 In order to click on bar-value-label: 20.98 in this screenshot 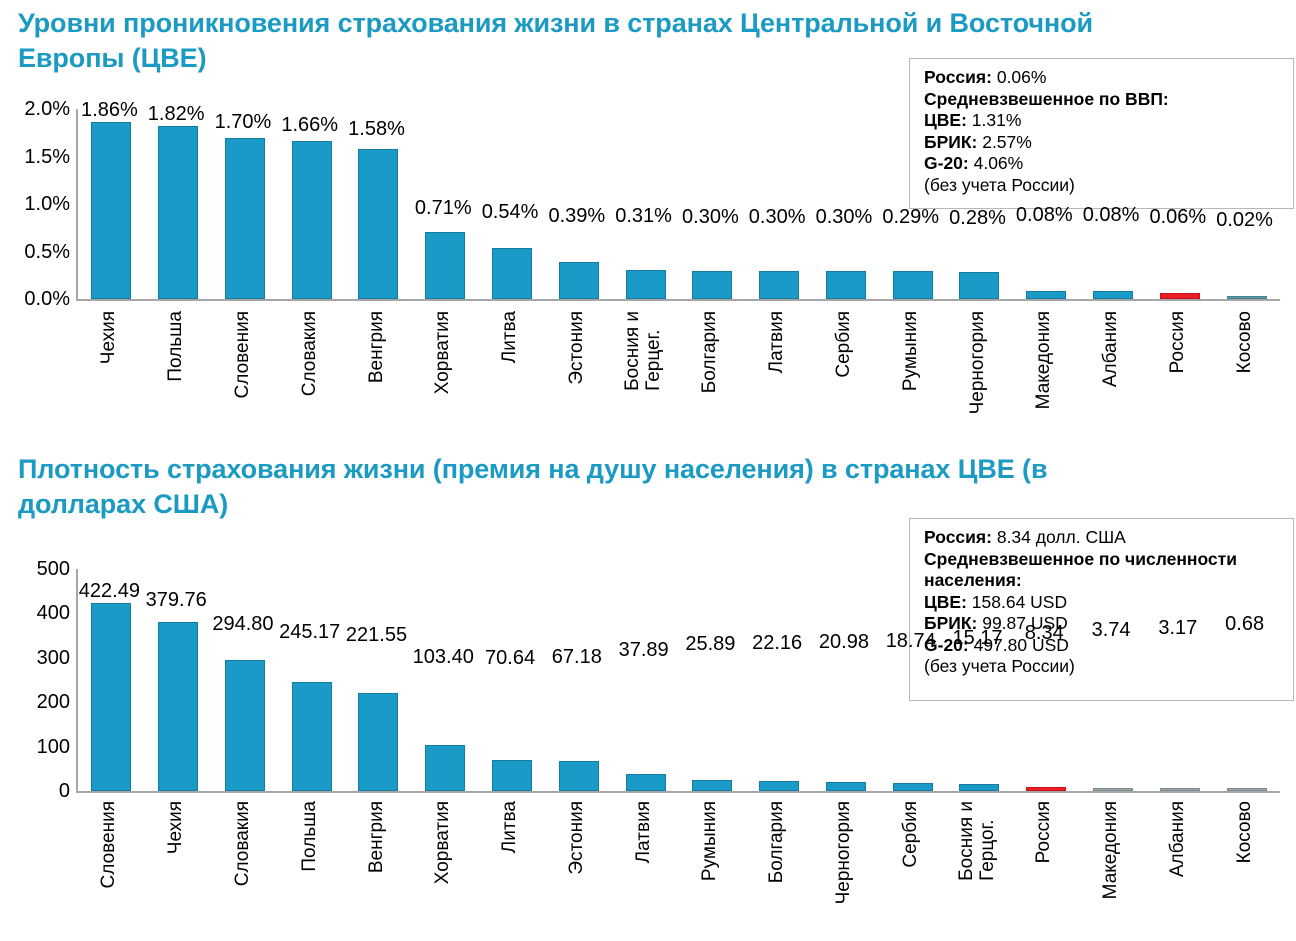, I will do `click(843, 641)`.